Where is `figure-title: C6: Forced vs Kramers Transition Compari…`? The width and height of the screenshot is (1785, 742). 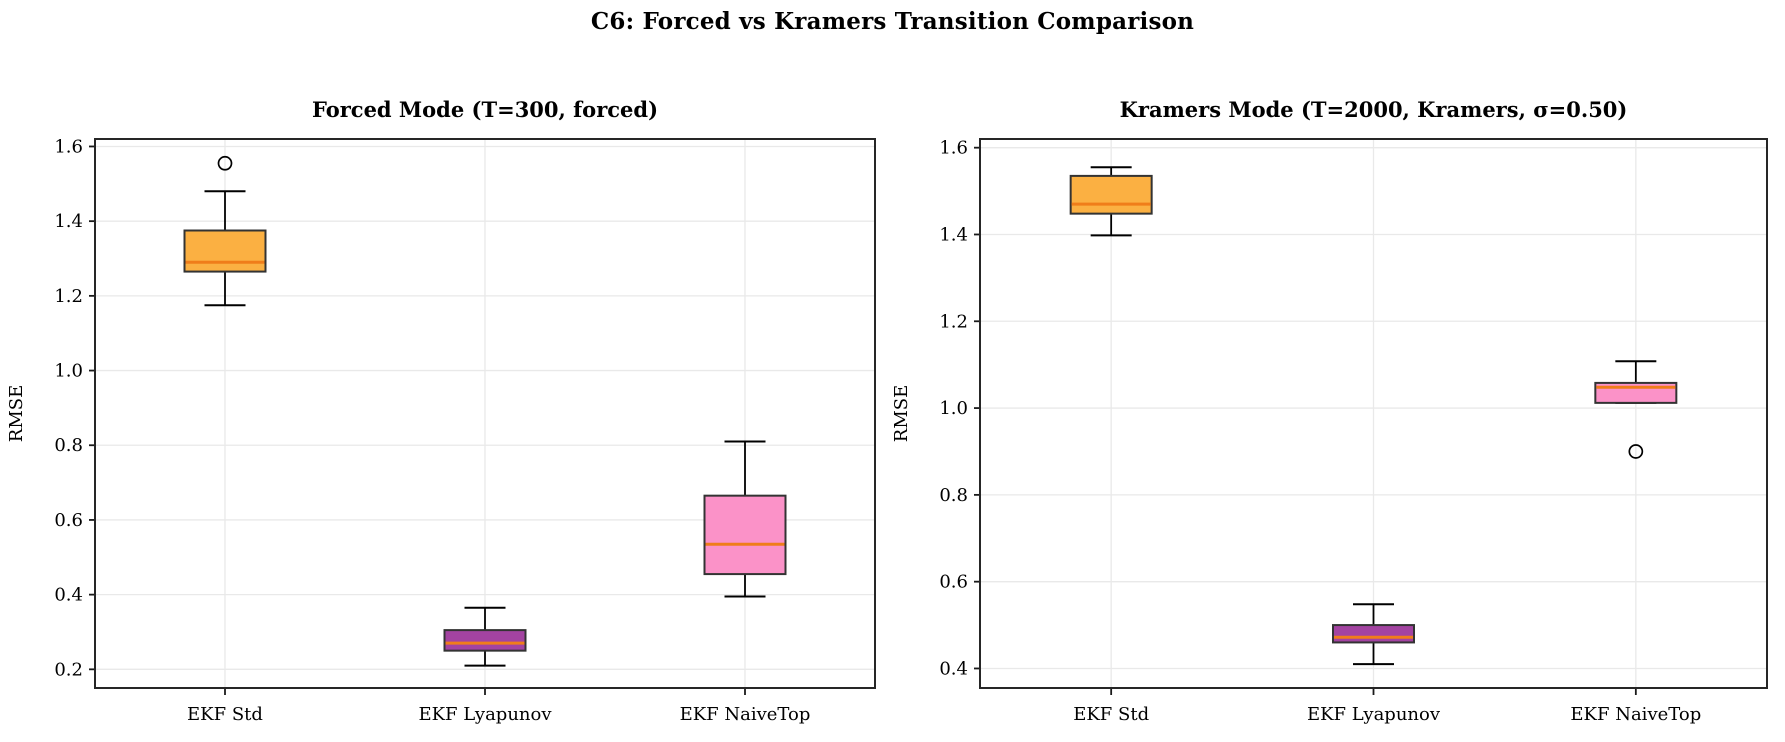
figure-title: C6: Forced vs Kramers Transition Compari… is located at coordinates (892, 21).